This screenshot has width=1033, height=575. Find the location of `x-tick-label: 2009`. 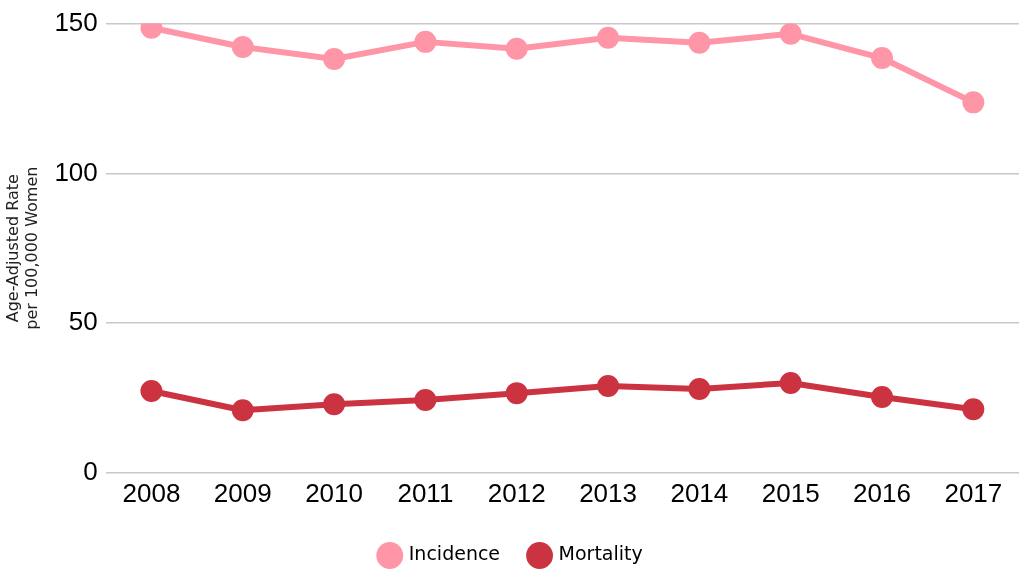

x-tick-label: 2009 is located at coordinates (242, 492).